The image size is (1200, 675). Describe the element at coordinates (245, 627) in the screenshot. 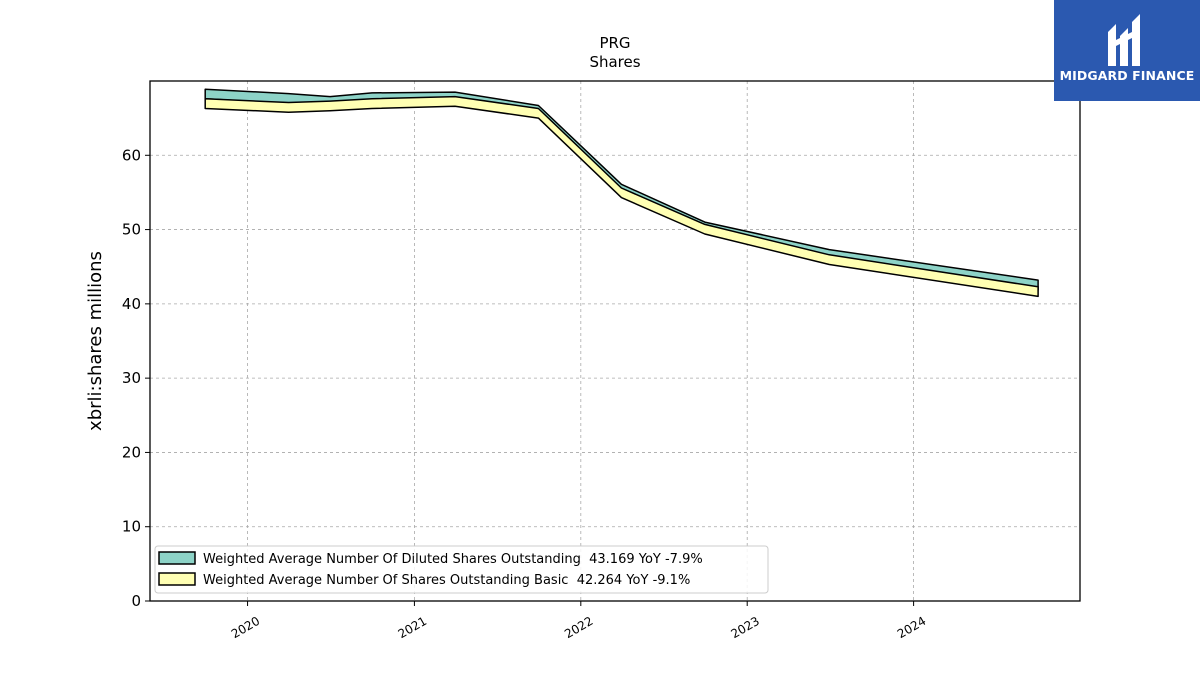

I see `x-tick-label: 2020` at that location.